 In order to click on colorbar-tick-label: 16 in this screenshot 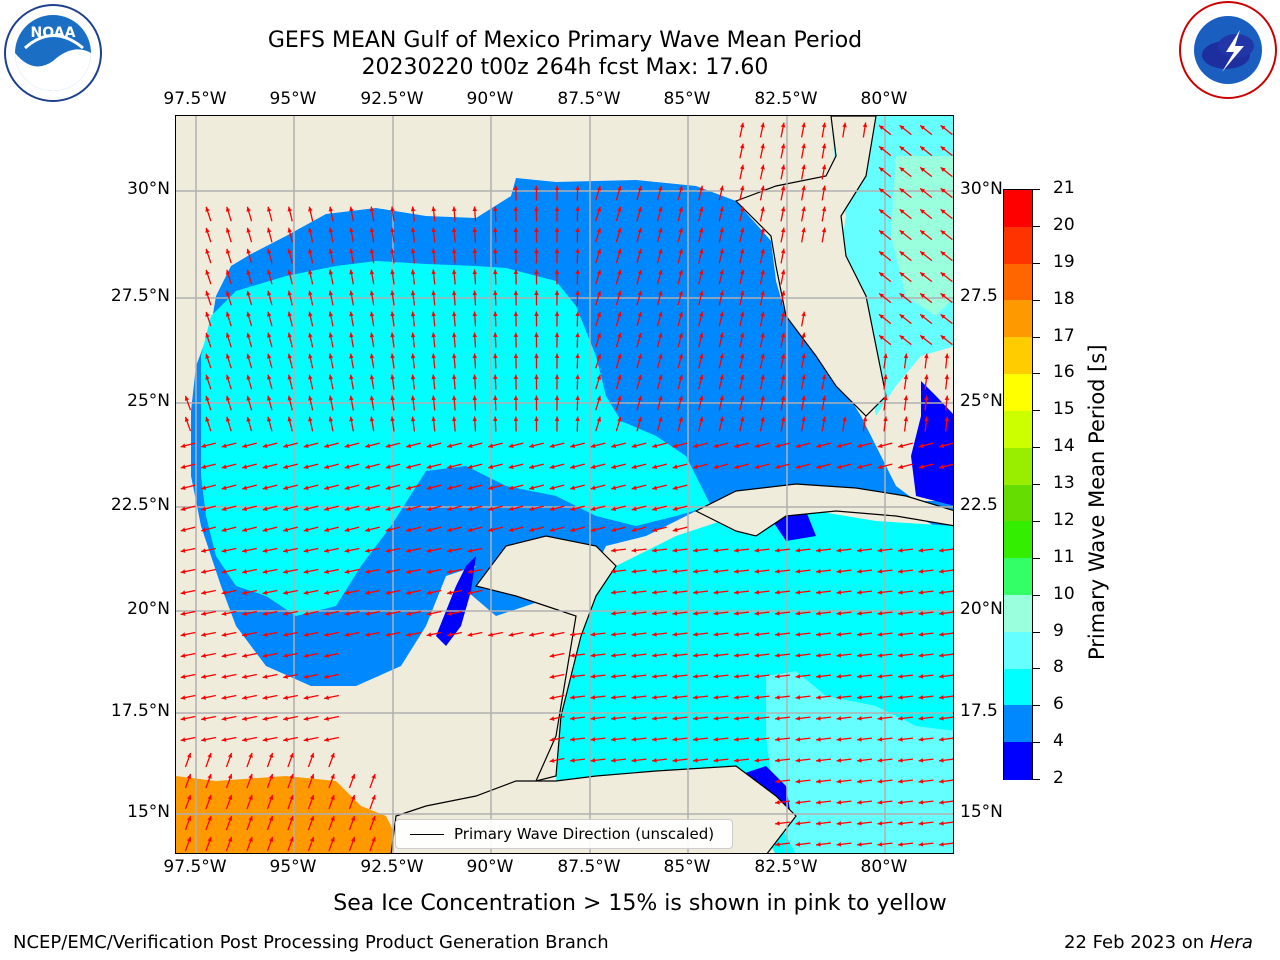, I will do `click(1064, 372)`.